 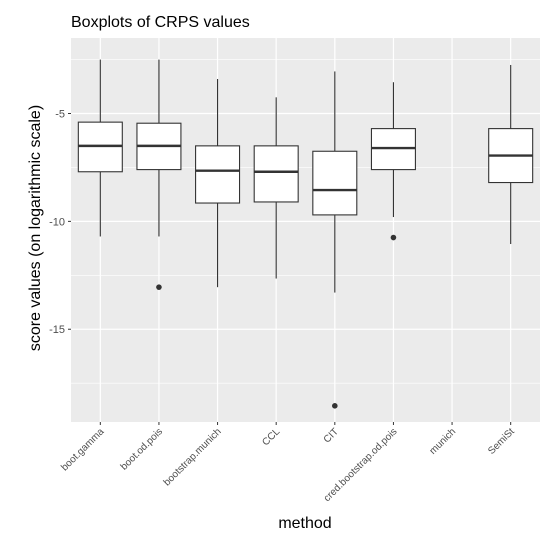 What do you see at coordinates (100, 148) in the screenshot?
I see `box-boot.gamma` at bounding box center [100, 148].